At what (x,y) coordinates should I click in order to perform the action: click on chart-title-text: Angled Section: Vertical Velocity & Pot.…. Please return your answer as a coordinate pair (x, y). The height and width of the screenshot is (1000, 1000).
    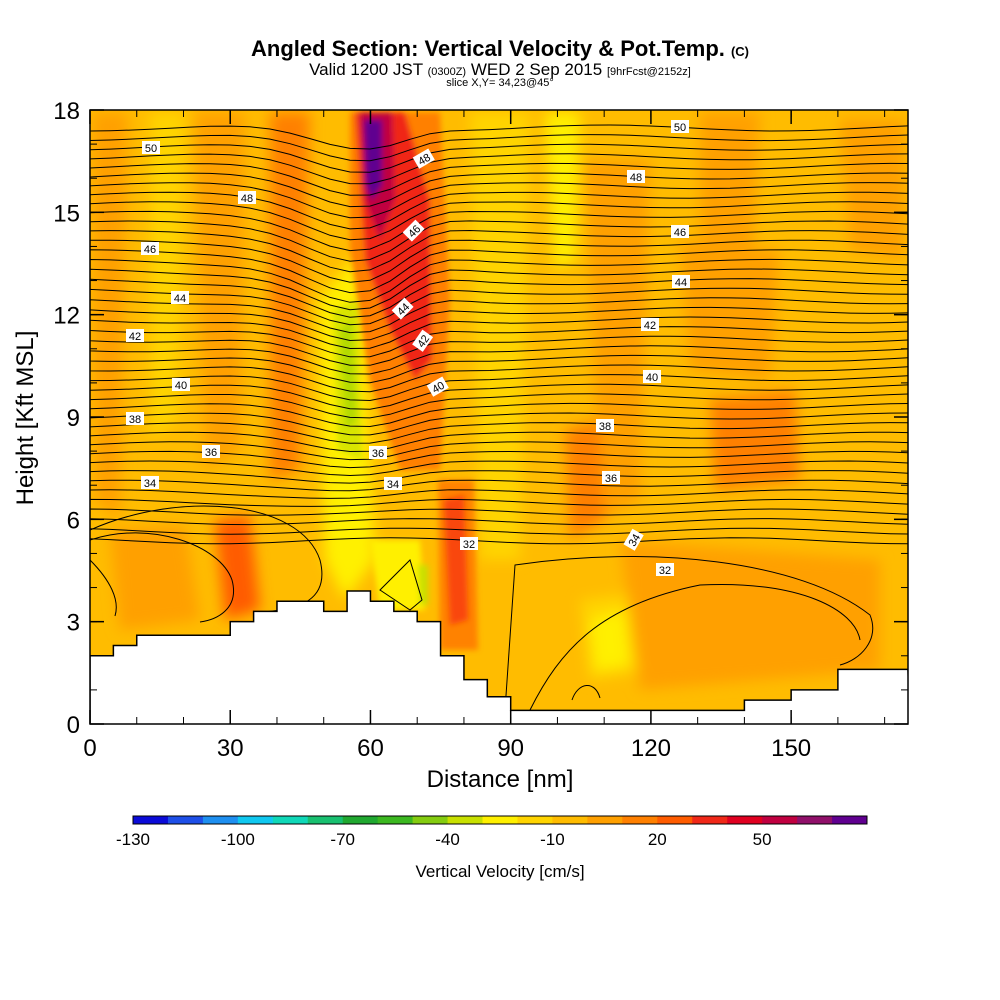
    Looking at the image, I should click on (488, 48).